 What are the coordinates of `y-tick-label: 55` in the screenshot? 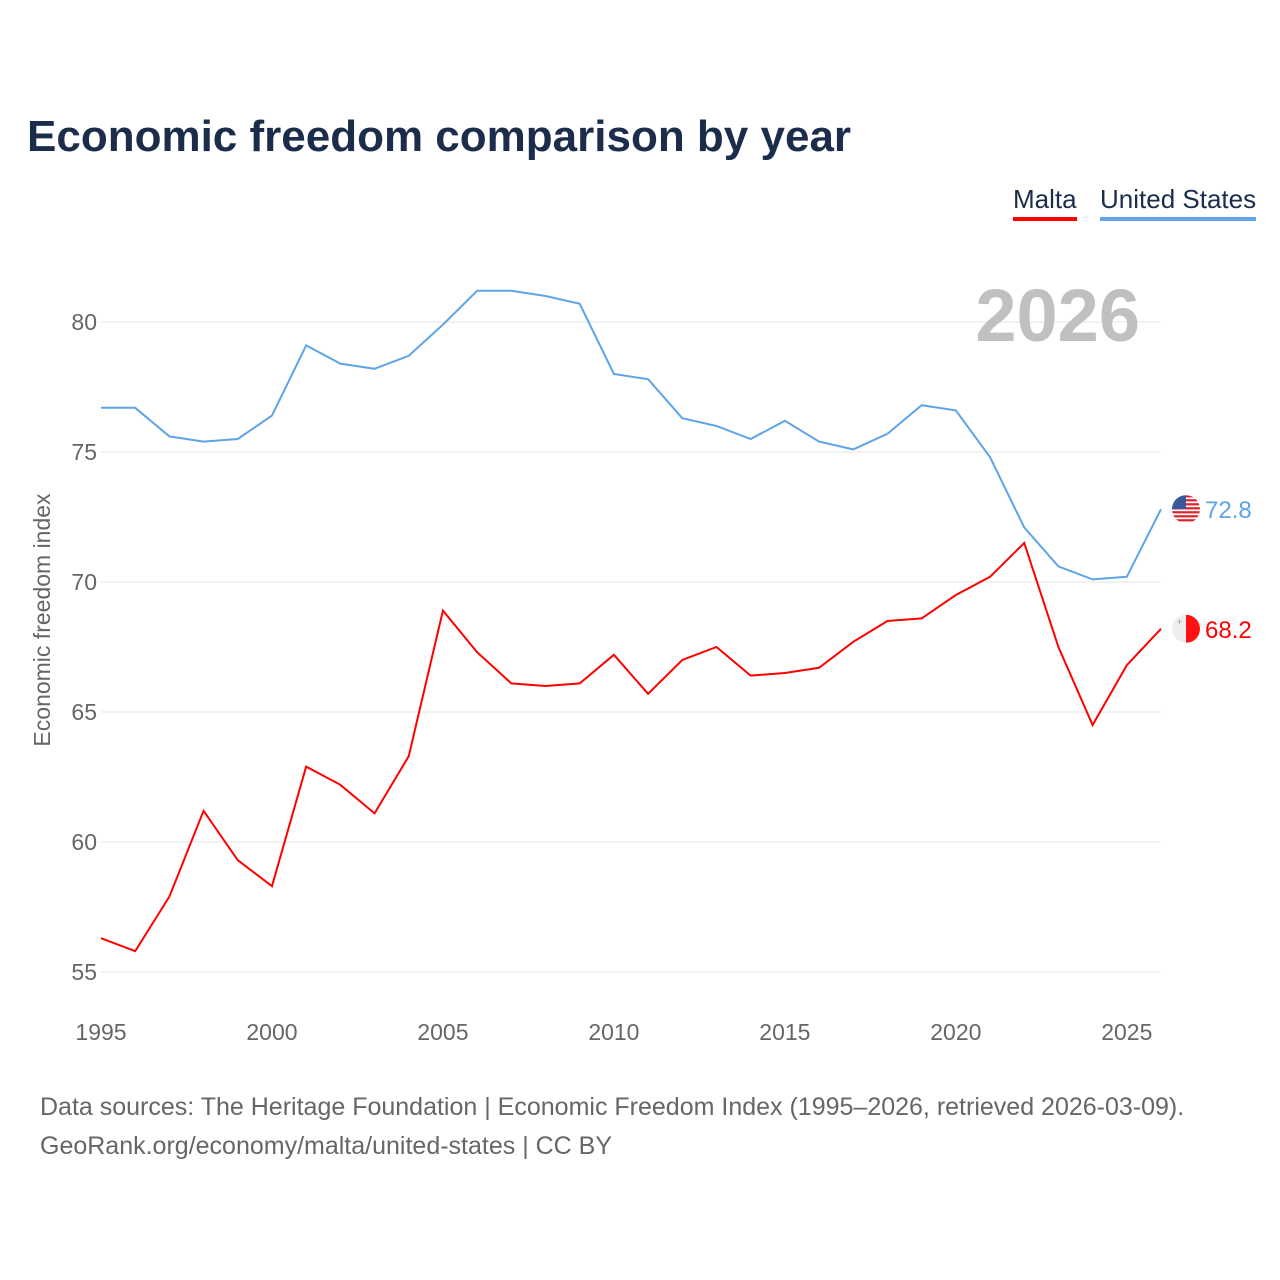 It's located at (84, 972).